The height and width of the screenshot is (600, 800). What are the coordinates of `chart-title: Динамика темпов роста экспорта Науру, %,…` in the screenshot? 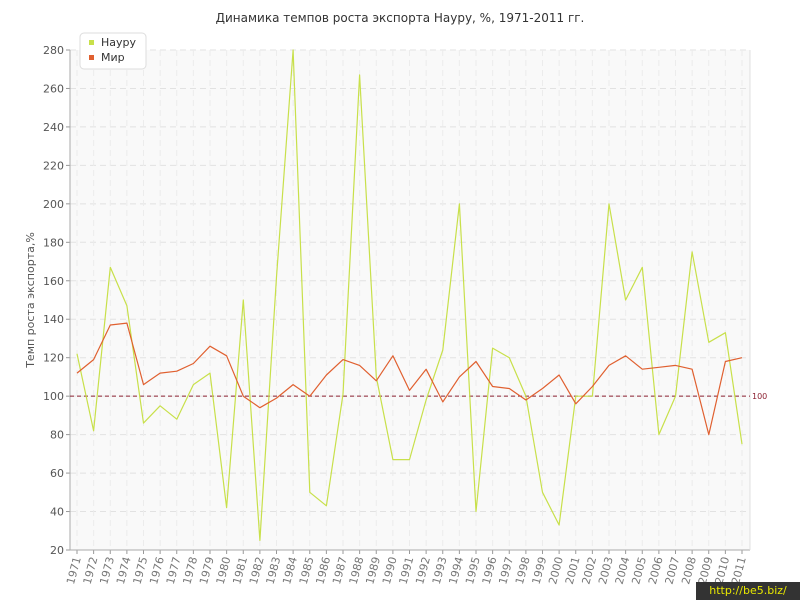 It's located at (400, 18).